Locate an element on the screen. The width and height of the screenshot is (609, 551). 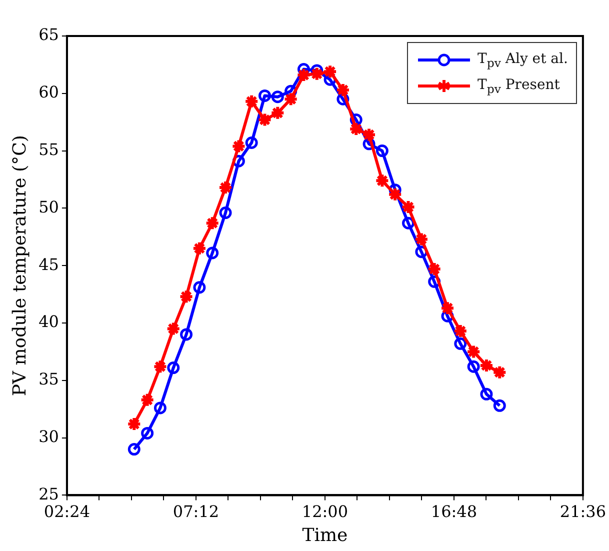
x-tick-label: 16:48 is located at coordinates (454, 511).